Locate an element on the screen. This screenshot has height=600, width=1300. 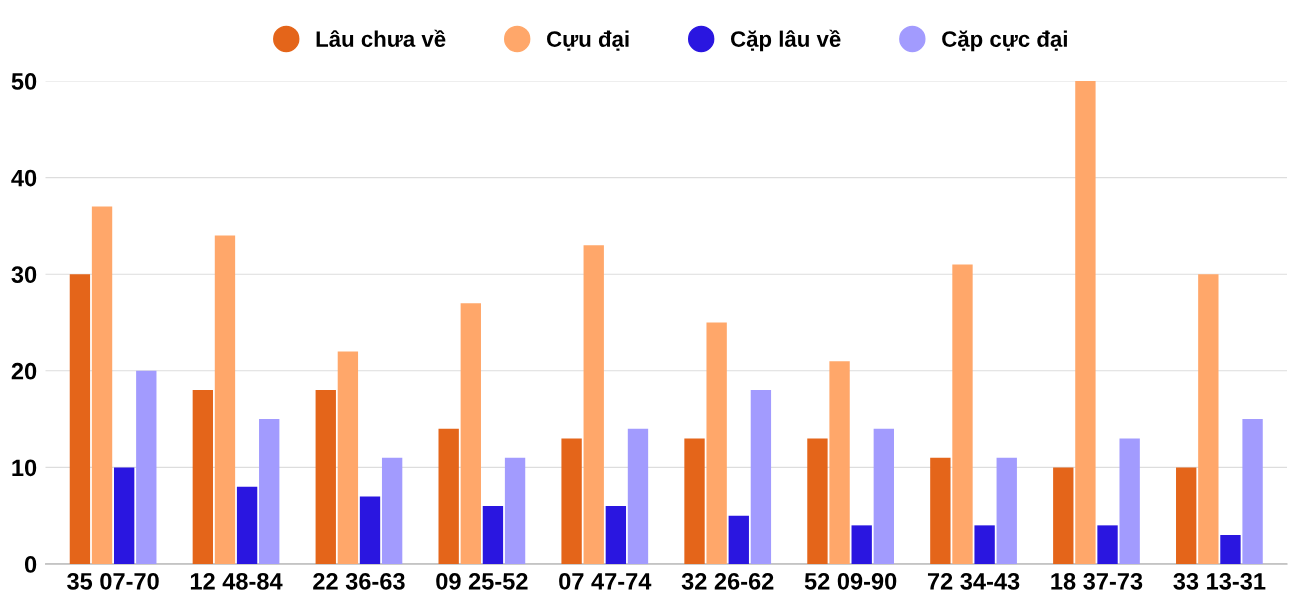
y-tick-label: 0 is located at coordinates (30, 564).